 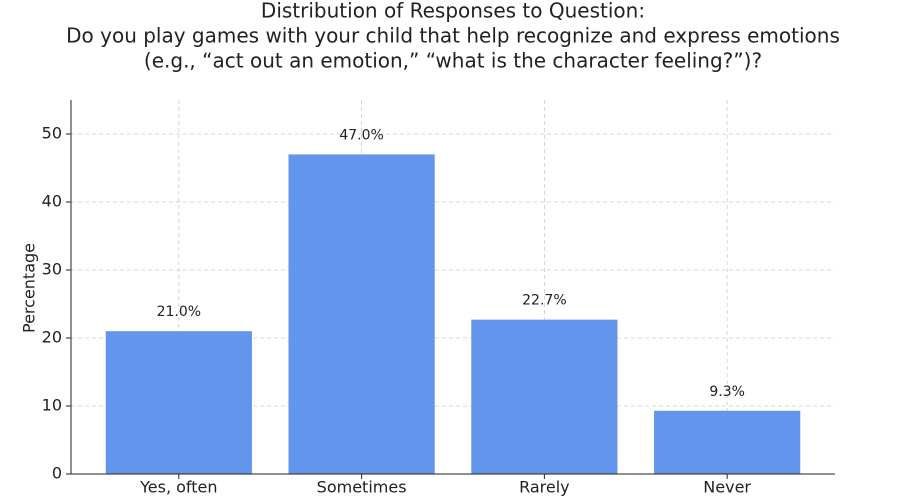 What do you see at coordinates (52, 405) in the screenshot?
I see `y-tick-label: 10` at bounding box center [52, 405].